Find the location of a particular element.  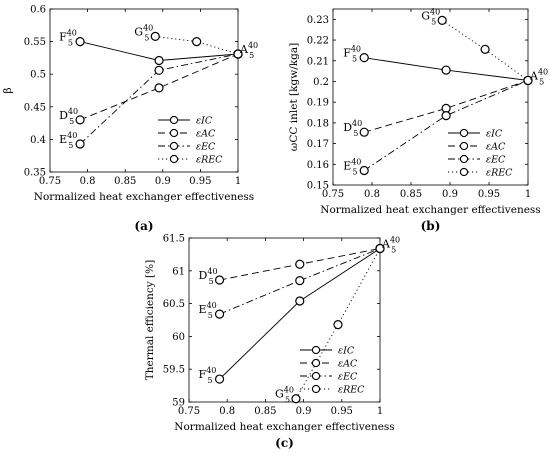

y-tick-label: 0.45 is located at coordinates (35, 107).